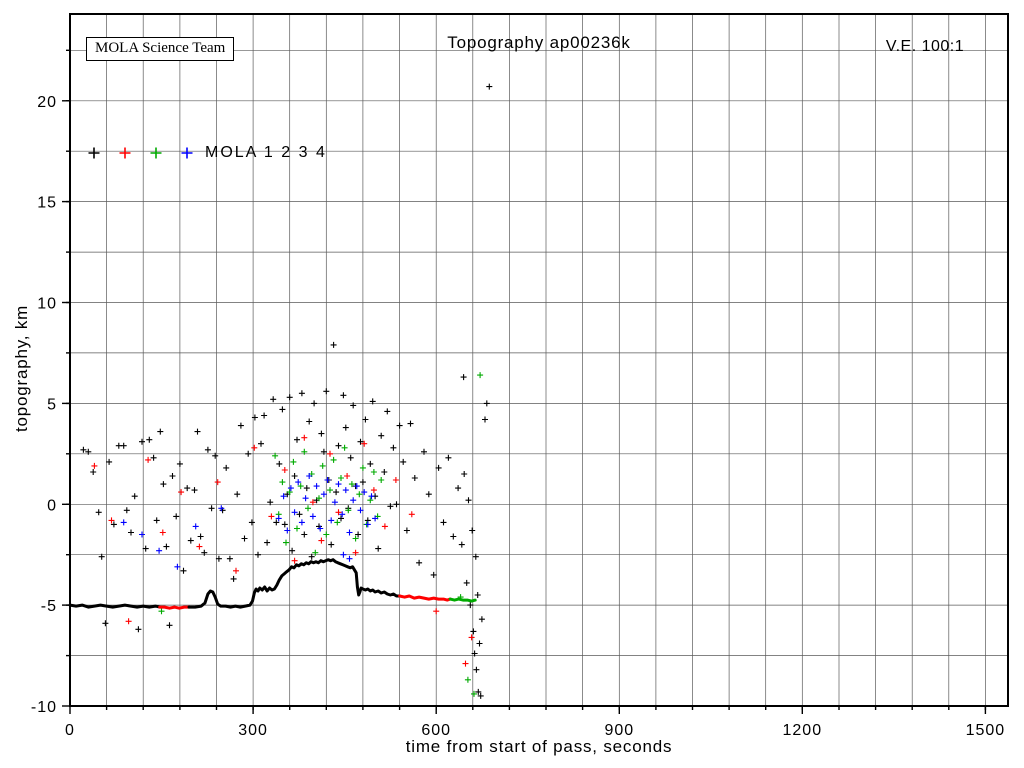 The height and width of the screenshot is (768, 1024). Describe the element at coordinates (44, 707) in the screenshot. I see `y-tick-label: -10` at that location.